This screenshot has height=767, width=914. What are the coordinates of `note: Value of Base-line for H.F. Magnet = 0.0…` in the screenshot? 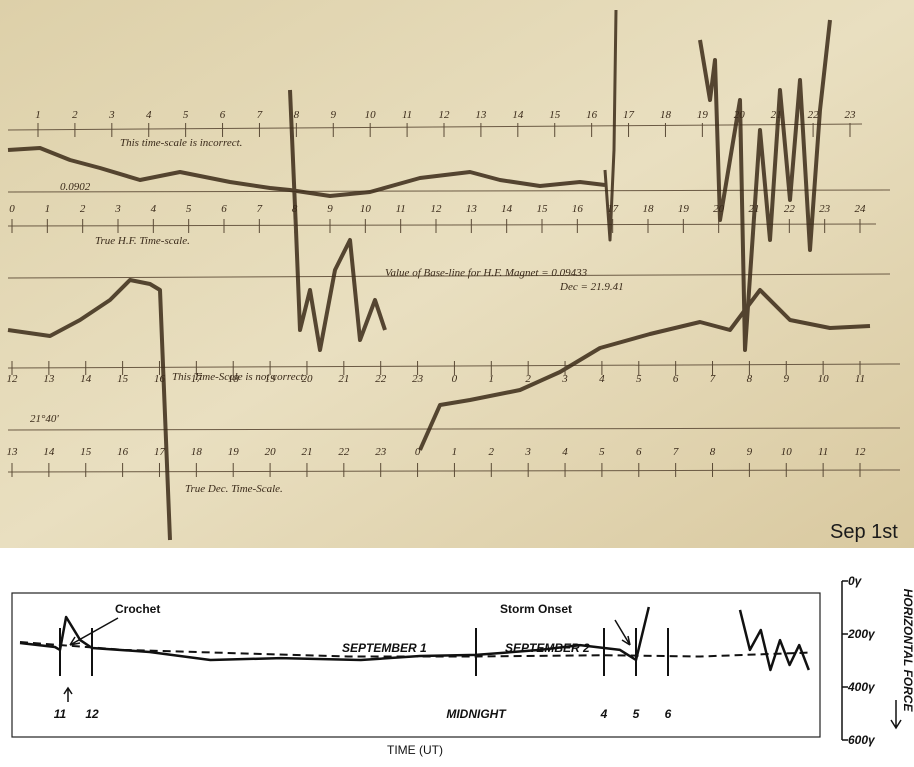 It's located at (486, 273).